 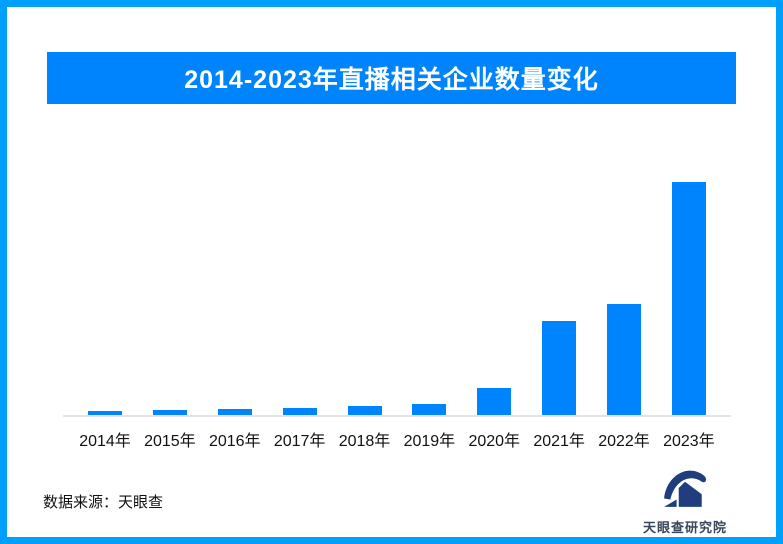 I want to click on bar-column-2021年, so click(x=559, y=295).